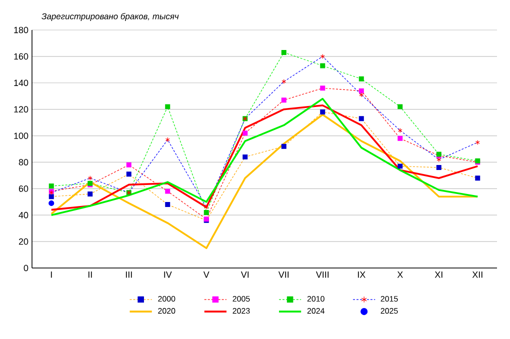 The image size is (510, 339). Describe the element at coordinates (477, 275) in the screenshot. I see `x-tick-label: XII` at that location.